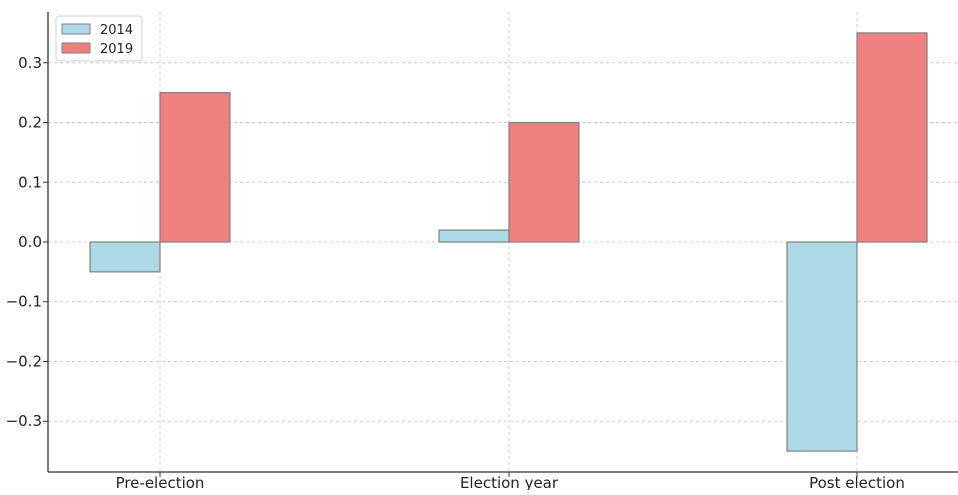  What do you see at coordinates (30, 182) in the screenshot?
I see `y-tick-label: 0.1` at bounding box center [30, 182].